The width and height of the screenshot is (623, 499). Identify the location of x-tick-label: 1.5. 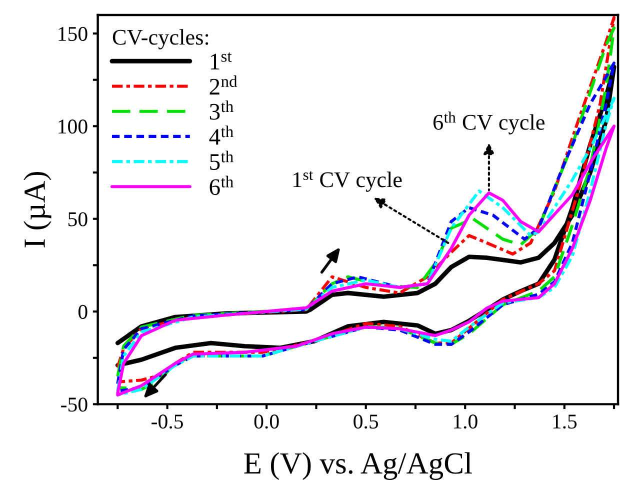
(565, 421).